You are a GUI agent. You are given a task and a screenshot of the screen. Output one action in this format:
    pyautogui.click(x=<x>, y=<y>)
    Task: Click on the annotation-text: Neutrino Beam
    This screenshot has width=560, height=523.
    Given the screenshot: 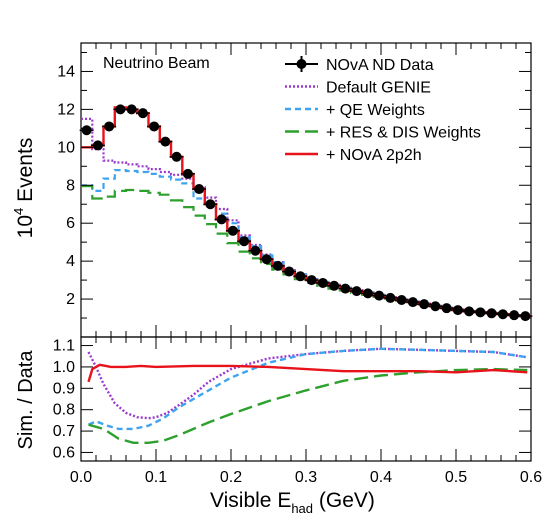 What is the action you would take?
    pyautogui.click(x=156, y=63)
    